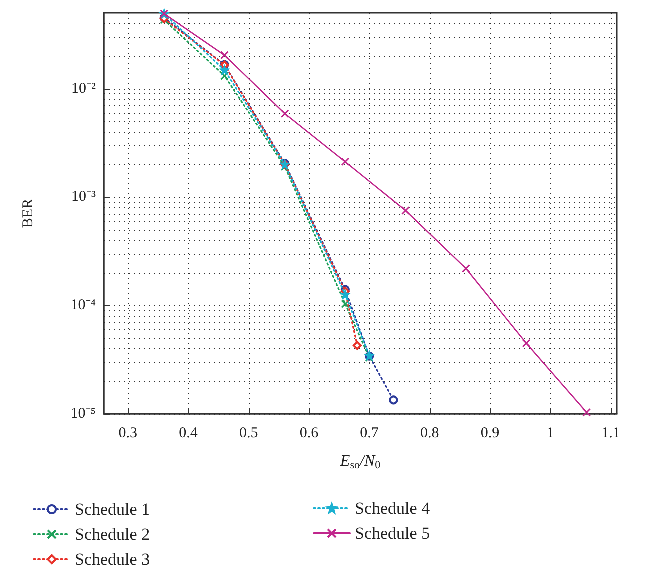  I want to click on legend-label: Schedule 1, so click(112, 509).